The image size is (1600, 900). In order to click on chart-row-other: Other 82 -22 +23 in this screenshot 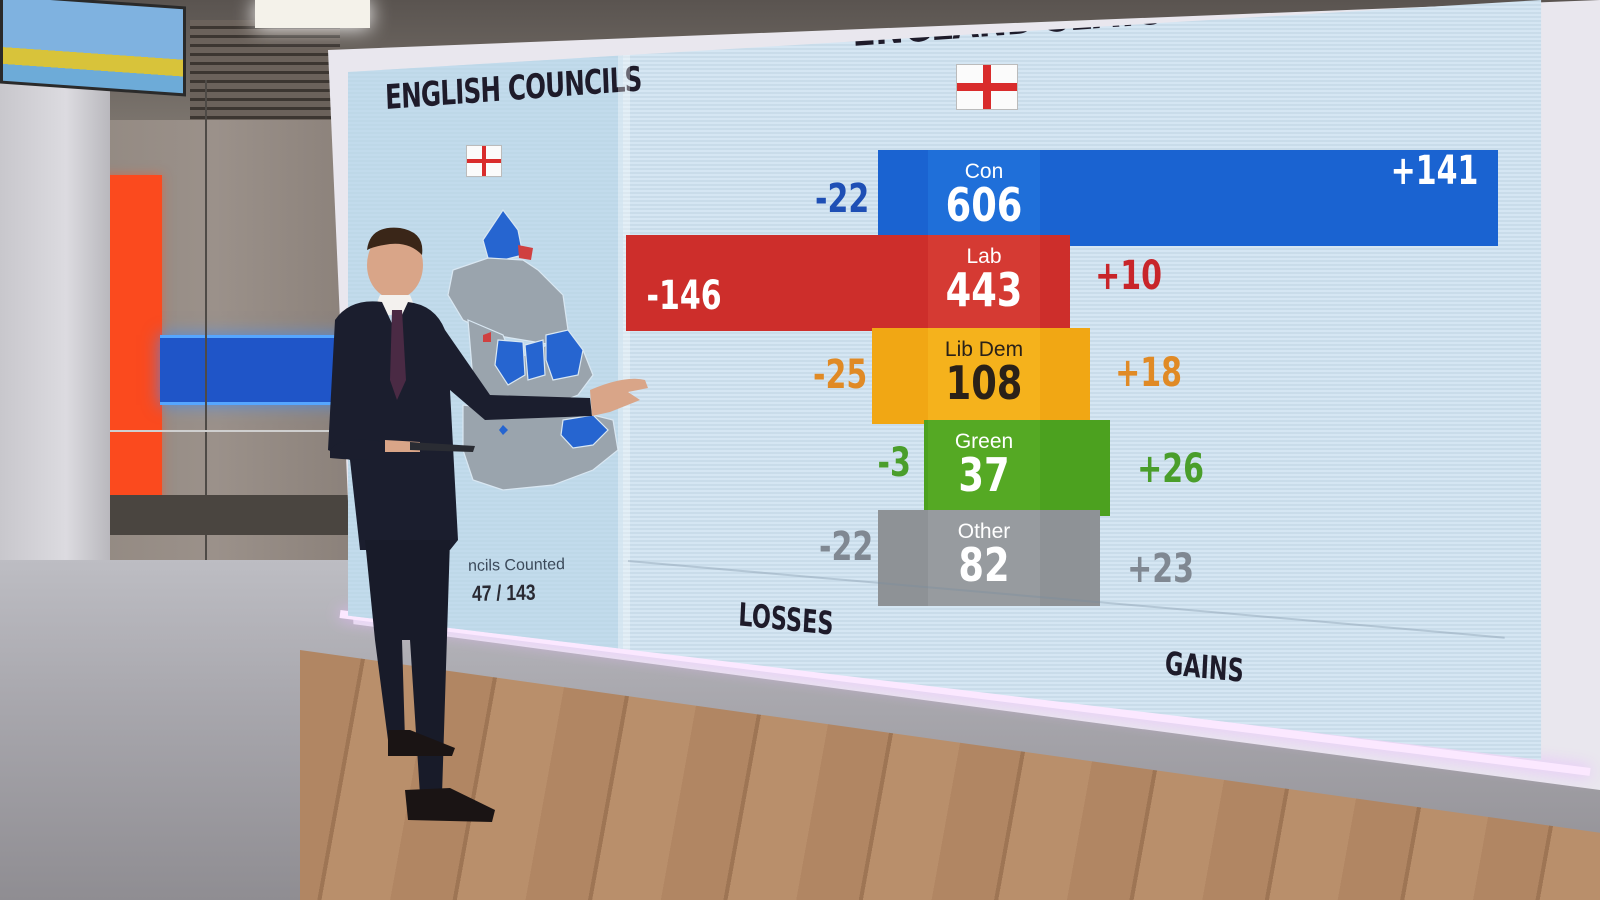, I will do `click(1076, 558)`.